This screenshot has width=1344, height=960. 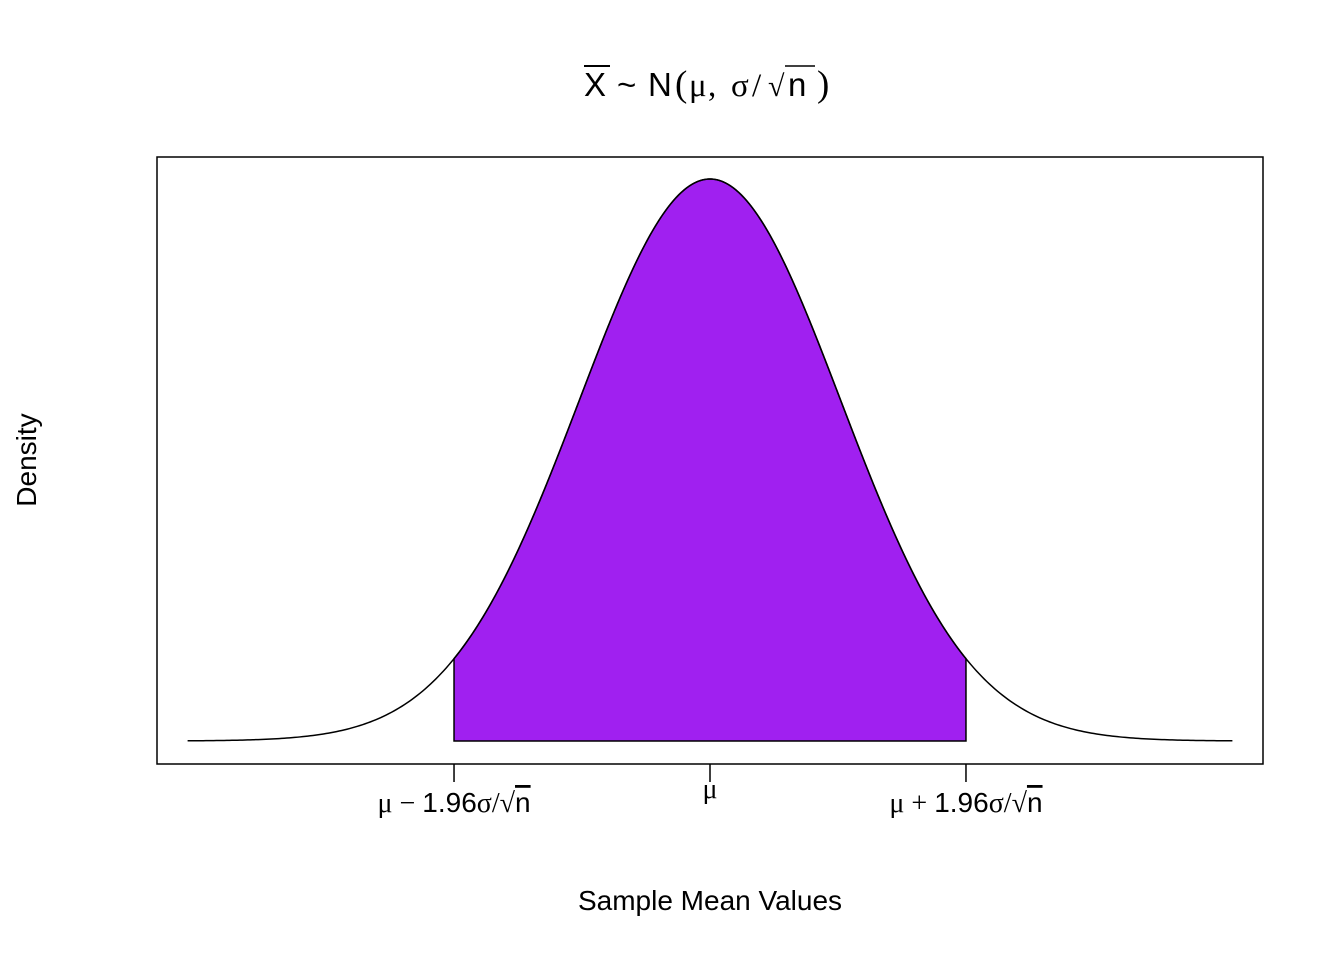 I want to click on title-xbar-letter: X, so click(x=595, y=84).